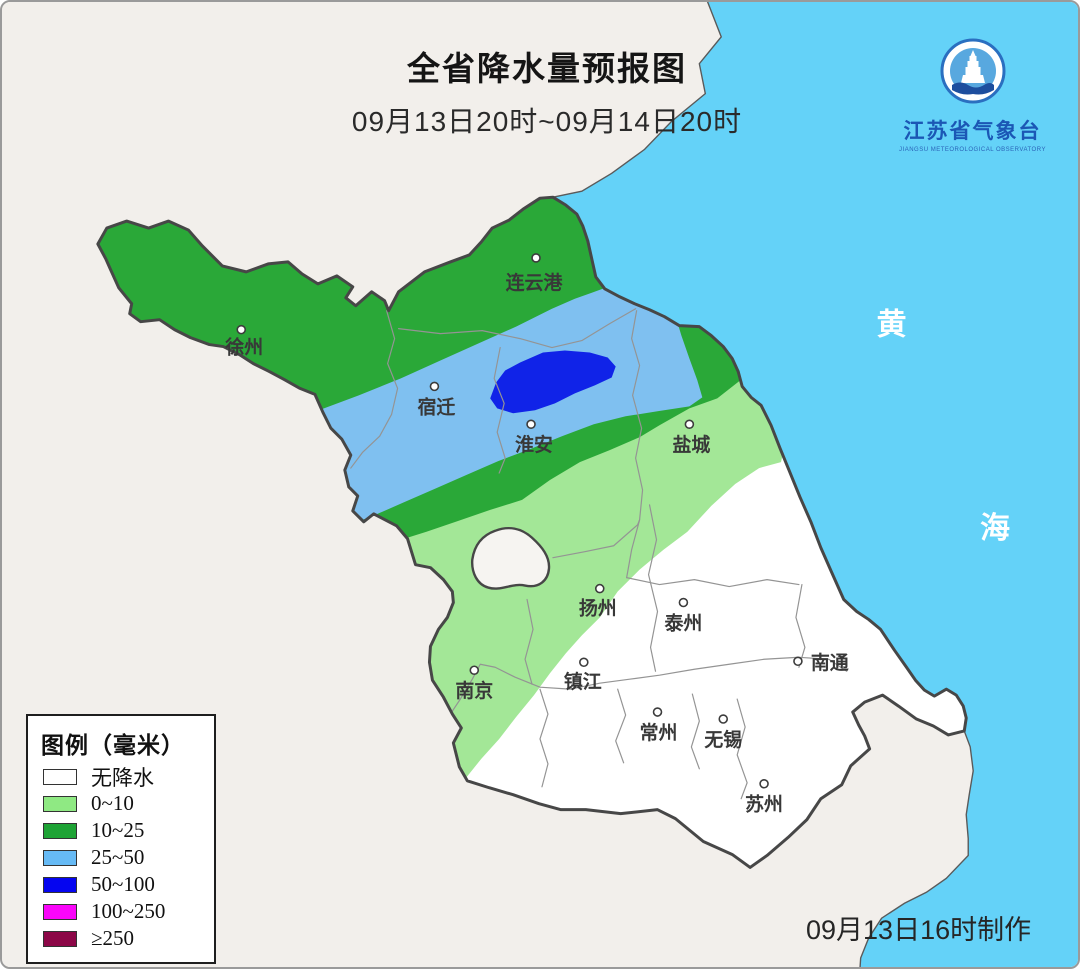 This screenshot has height=969, width=1080. I want to click on city-label-徐州: 徐州, so click(243, 347).